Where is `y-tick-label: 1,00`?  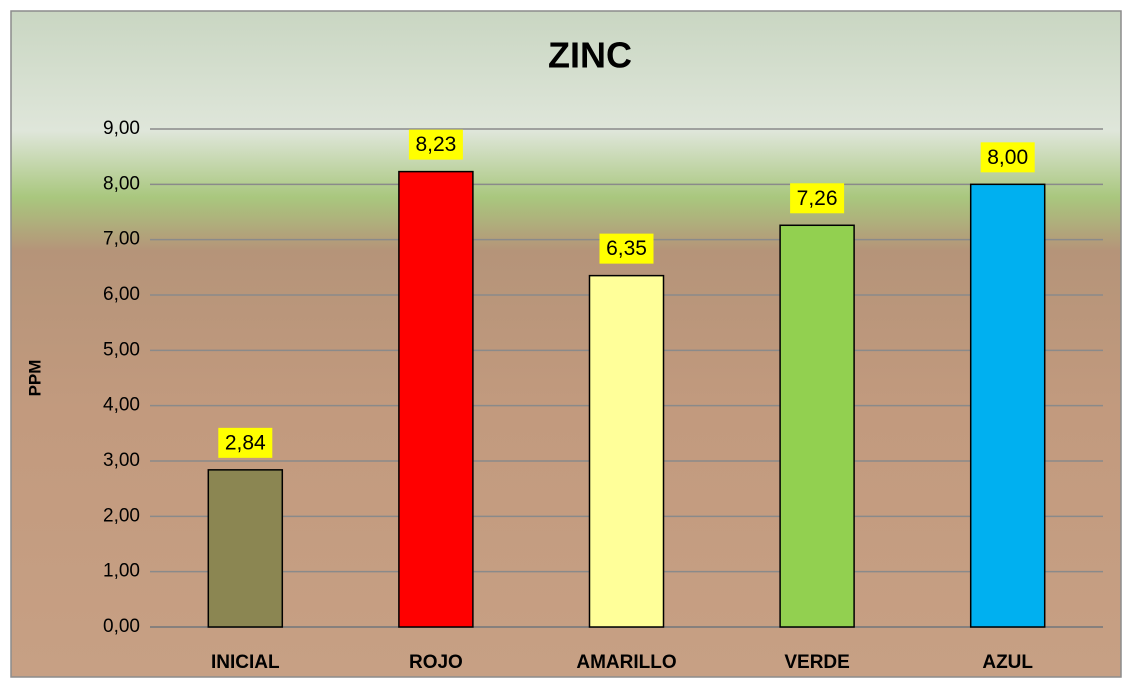 y-tick-label: 1,00 is located at coordinates (121, 571).